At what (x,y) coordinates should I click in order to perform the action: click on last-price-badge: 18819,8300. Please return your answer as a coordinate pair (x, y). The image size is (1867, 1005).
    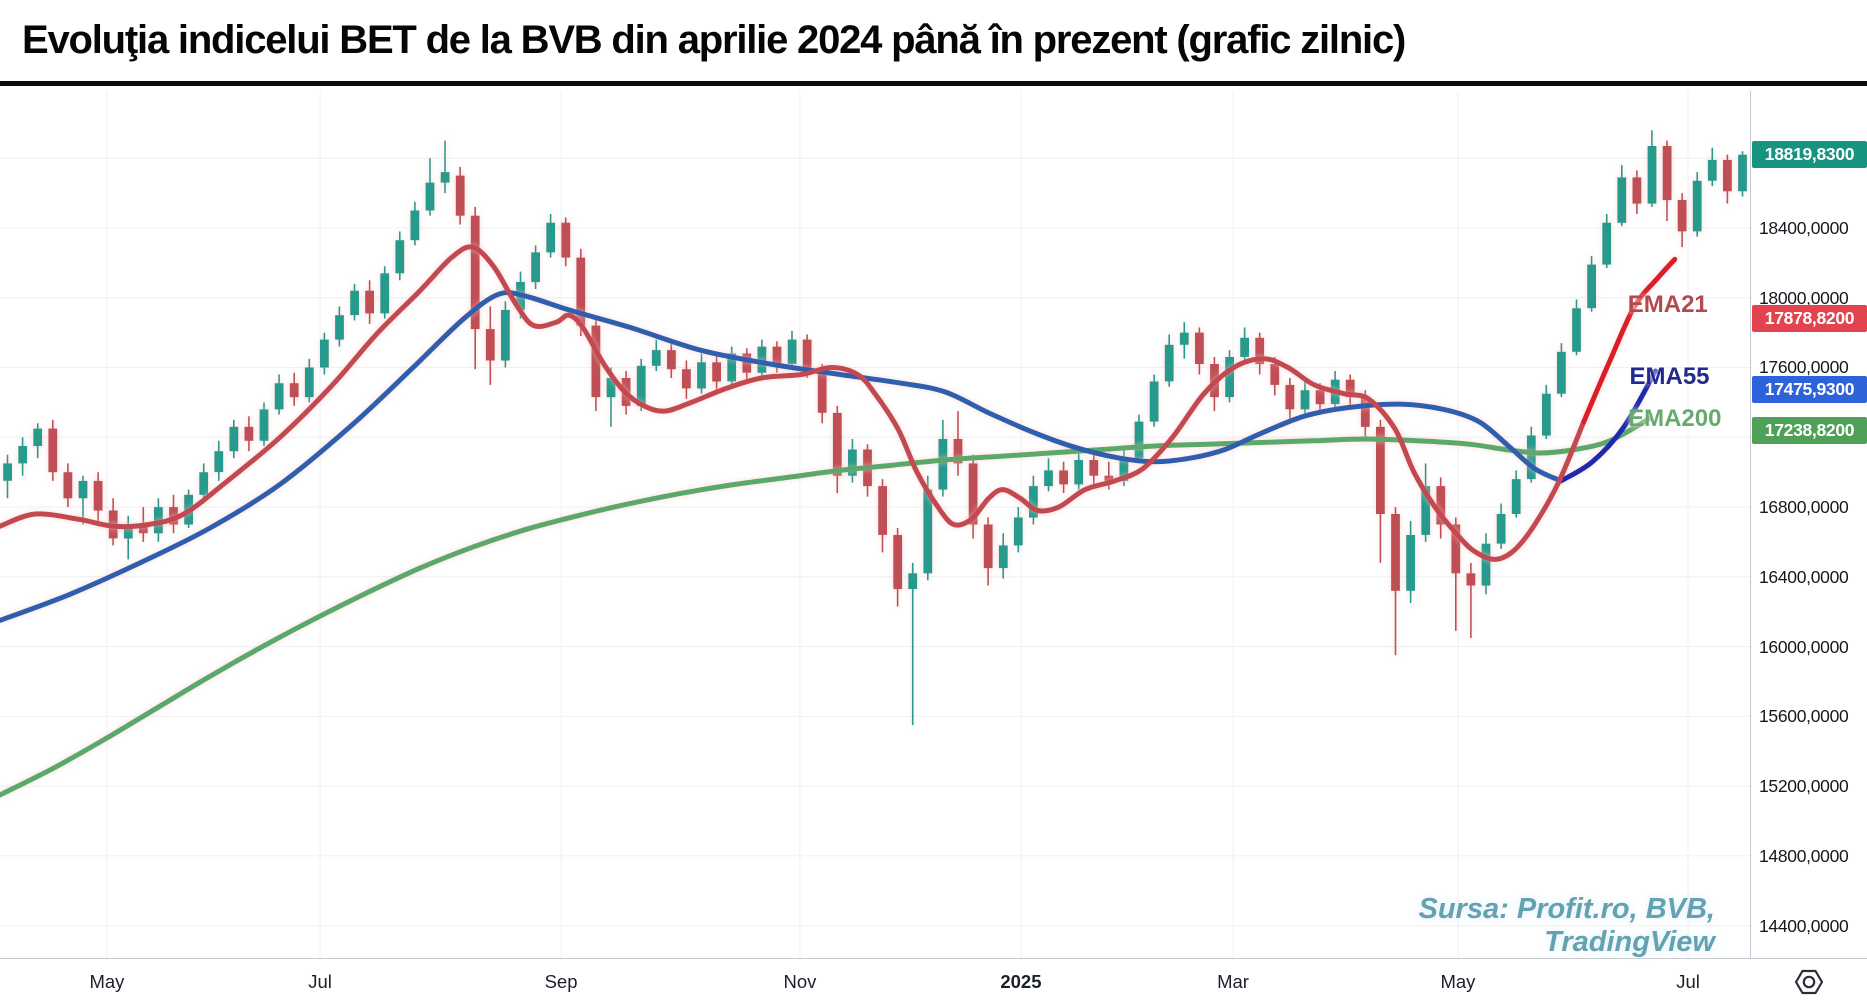
    Looking at the image, I should click on (1809, 155).